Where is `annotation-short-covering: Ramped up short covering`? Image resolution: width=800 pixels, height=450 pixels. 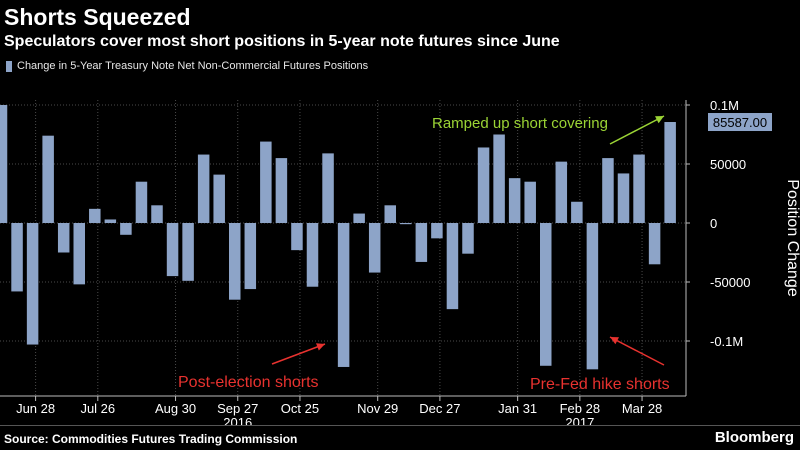 annotation-short-covering: Ramped up short covering is located at coordinates (520, 123).